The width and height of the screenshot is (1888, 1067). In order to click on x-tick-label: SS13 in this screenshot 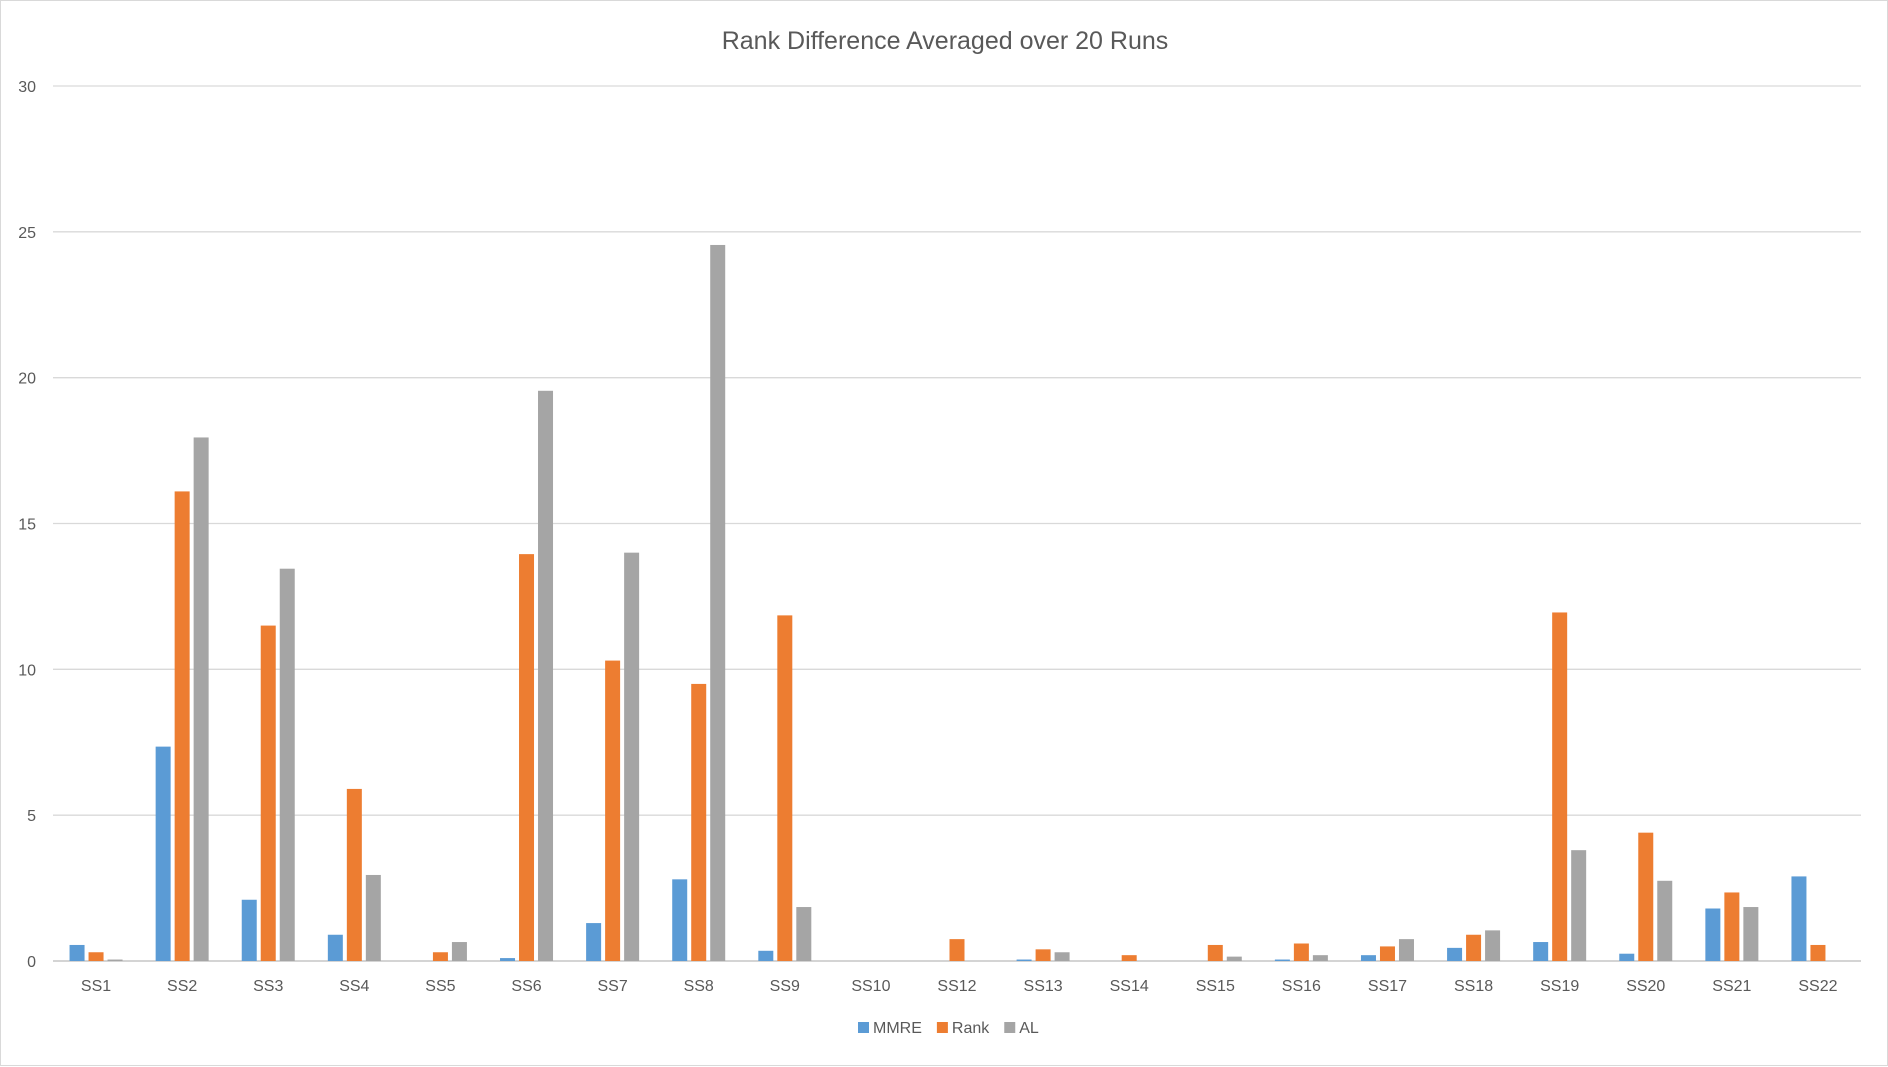, I will do `click(1043, 986)`.